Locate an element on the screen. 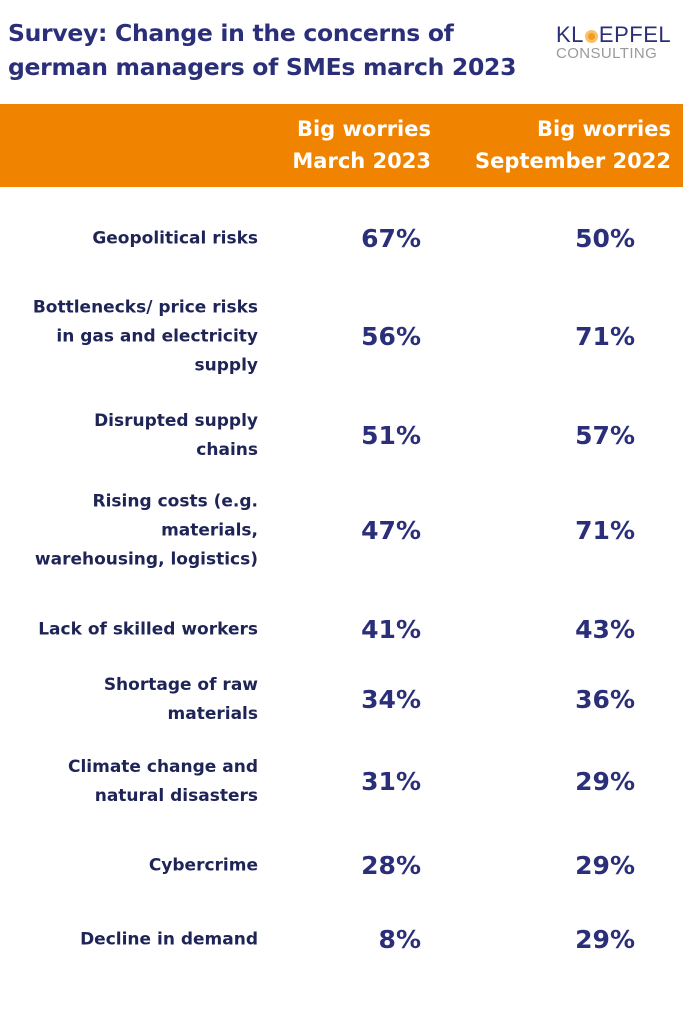 This screenshot has width=683, height=1024. value-march-2023: 34% is located at coordinates (391, 699).